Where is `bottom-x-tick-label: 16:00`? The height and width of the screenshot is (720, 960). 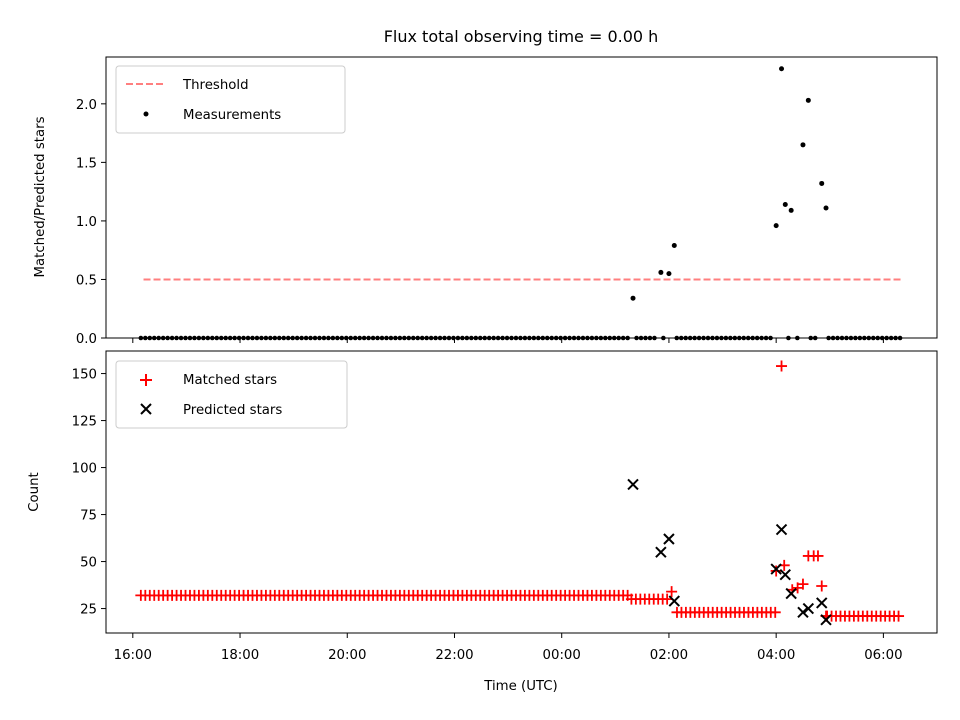
bottom-x-tick-label: 16:00 is located at coordinates (133, 655).